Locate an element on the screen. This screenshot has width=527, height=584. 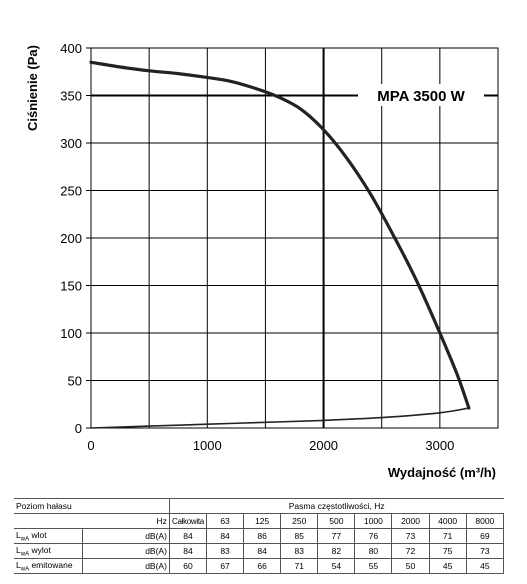
band-header: 1000 is located at coordinates (373, 521).